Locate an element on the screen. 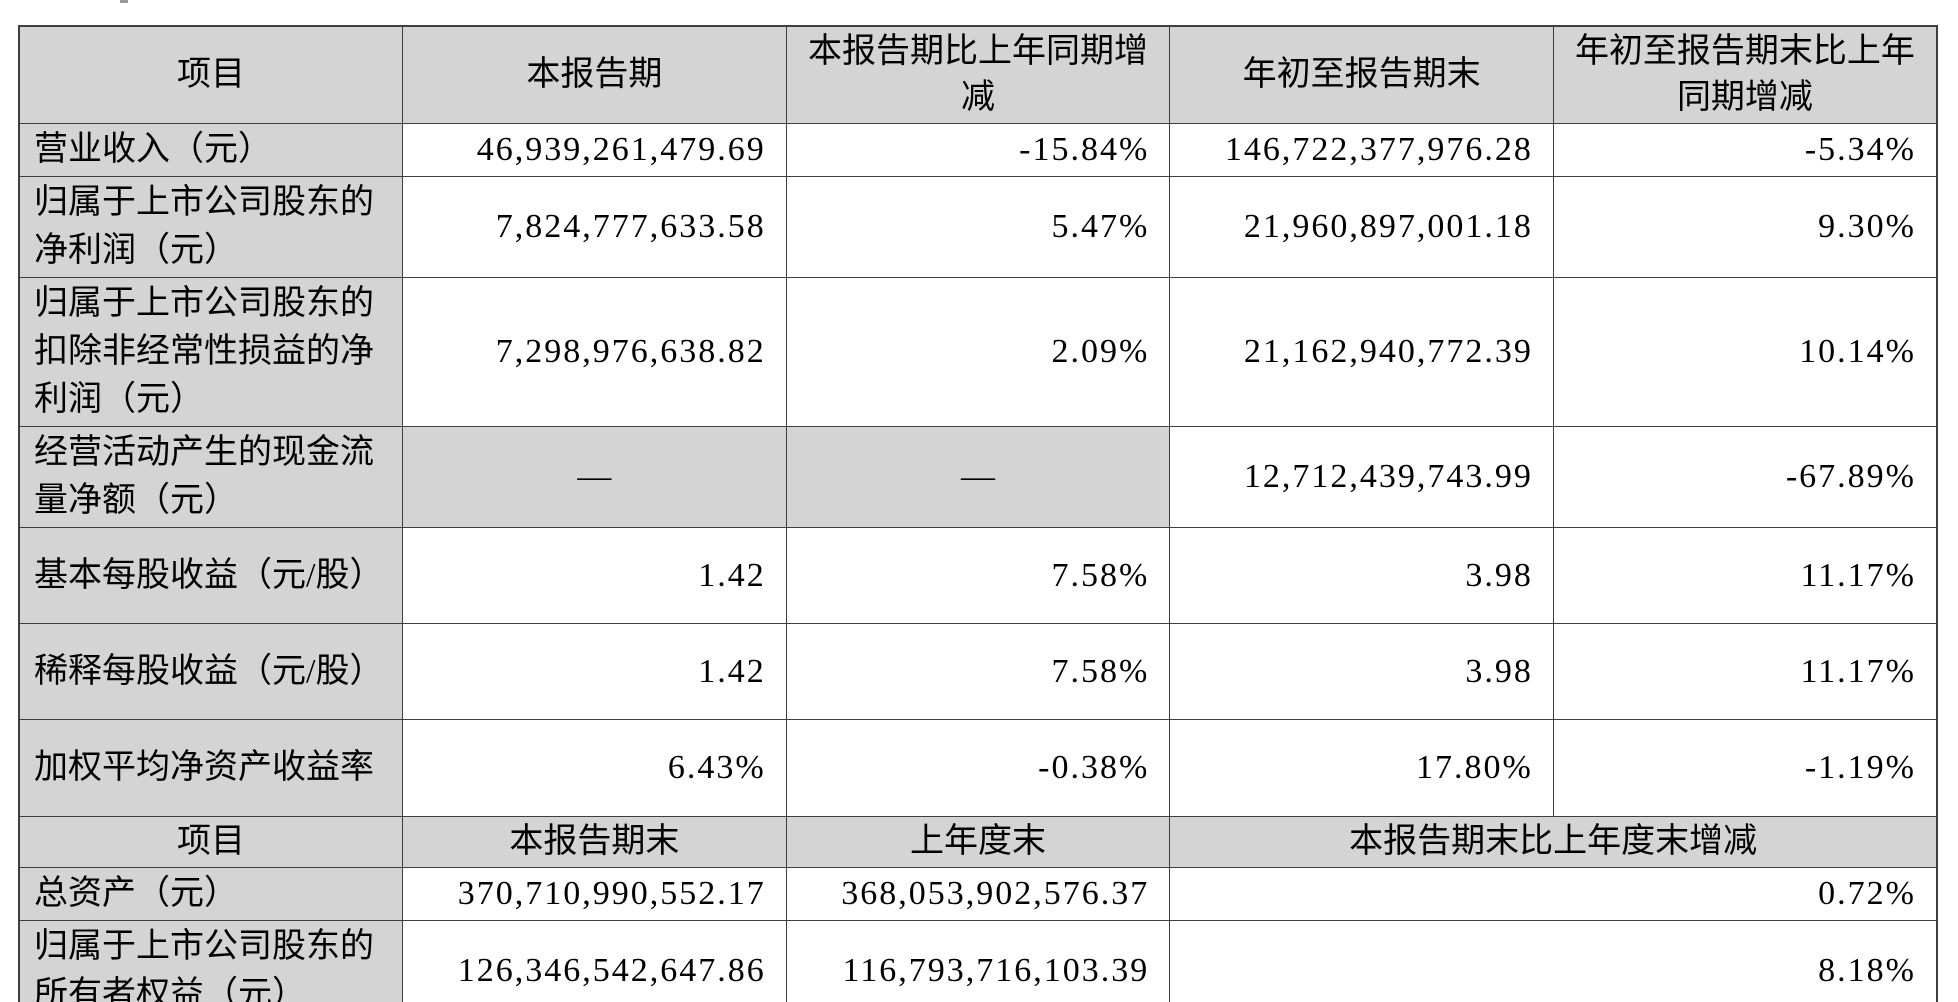  row-label: 基本每股收益（元/股） is located at coordinates (211, 575).